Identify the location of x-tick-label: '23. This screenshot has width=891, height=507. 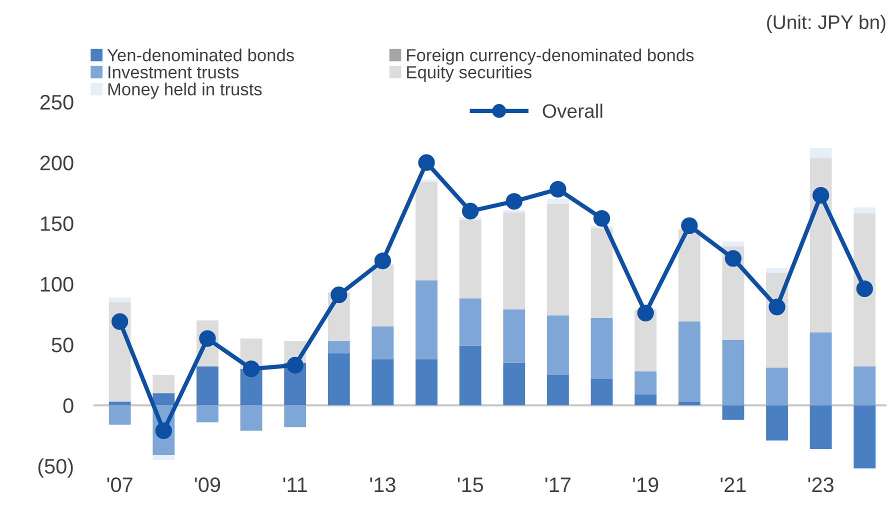
(821, 484).